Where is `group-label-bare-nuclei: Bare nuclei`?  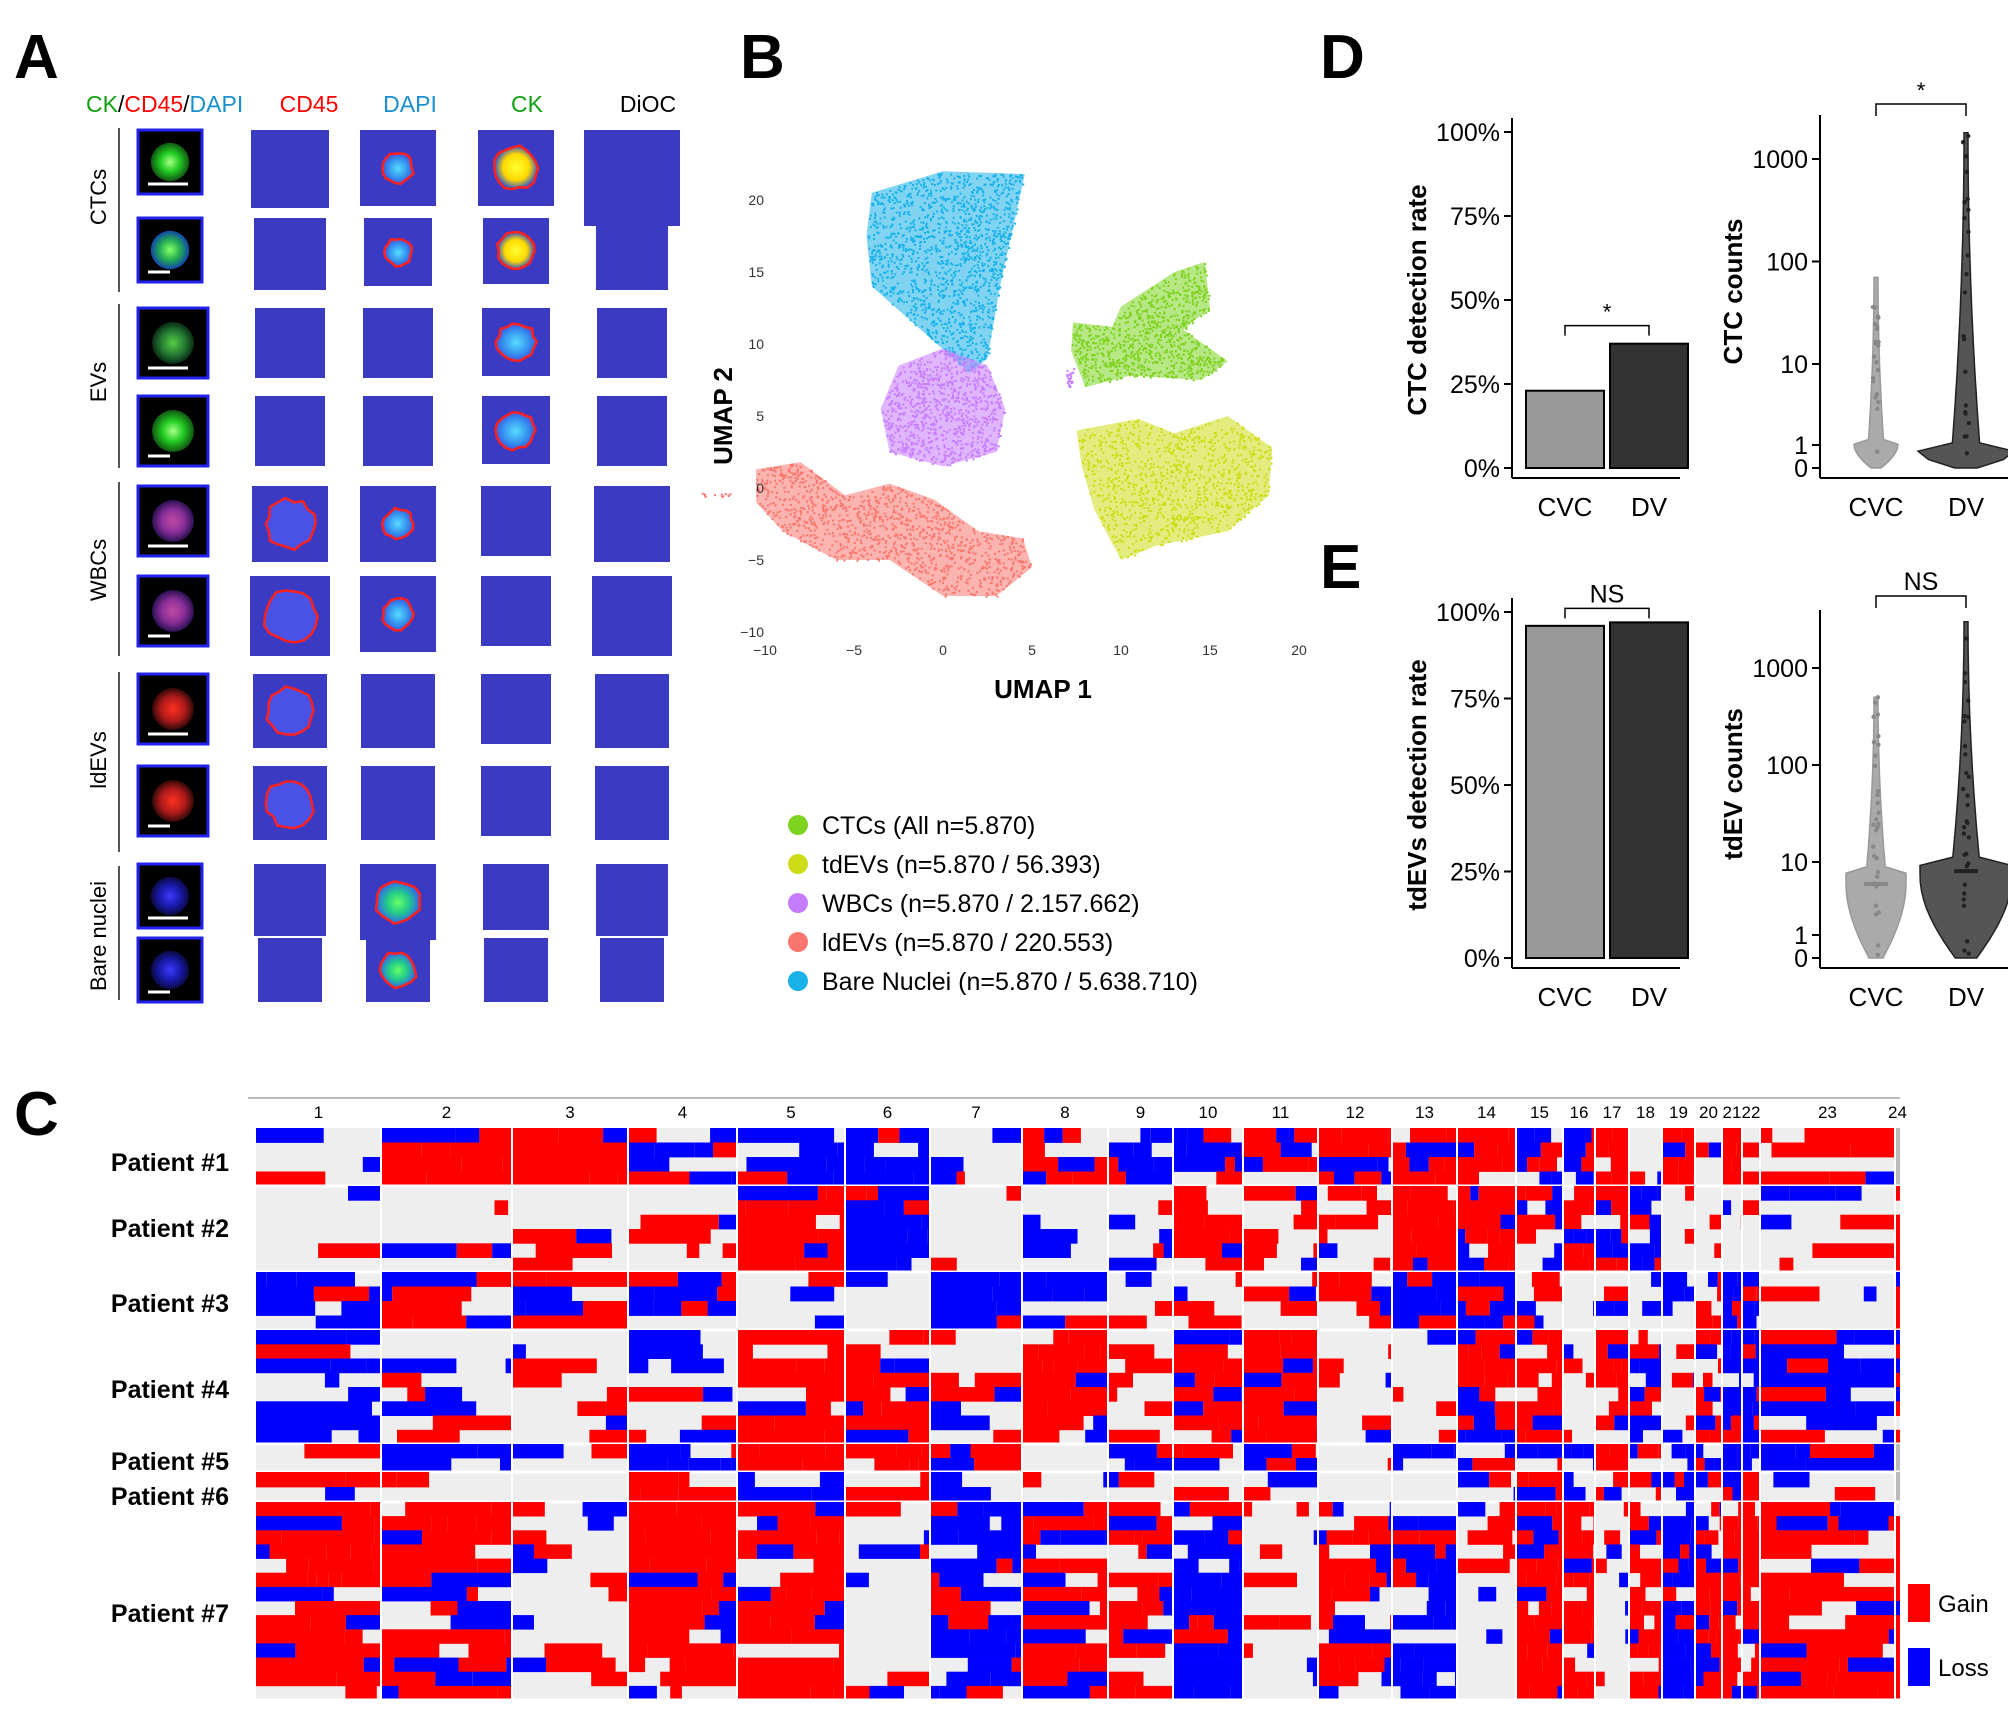 group-label-bare-nuclei: Bare nuclei is located at coordinates (98, 936).